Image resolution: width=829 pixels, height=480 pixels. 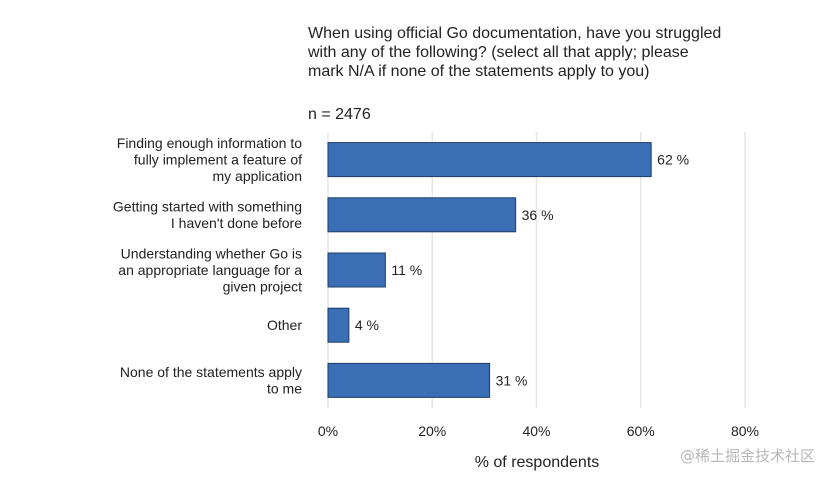 What do you see at coordinates (211, 254) in the screenshot?
I see `category-label: Understanding whether Go is` at bounding box center [211, 254].